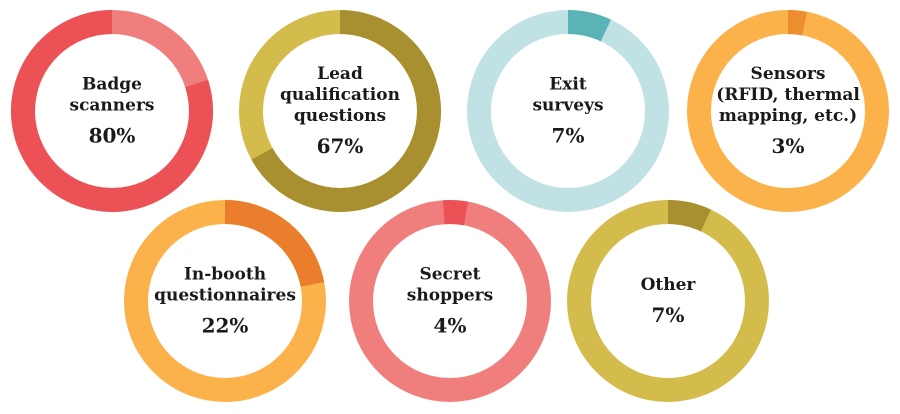  I want to click on donut-value-label: 80%, so click(112, 136).